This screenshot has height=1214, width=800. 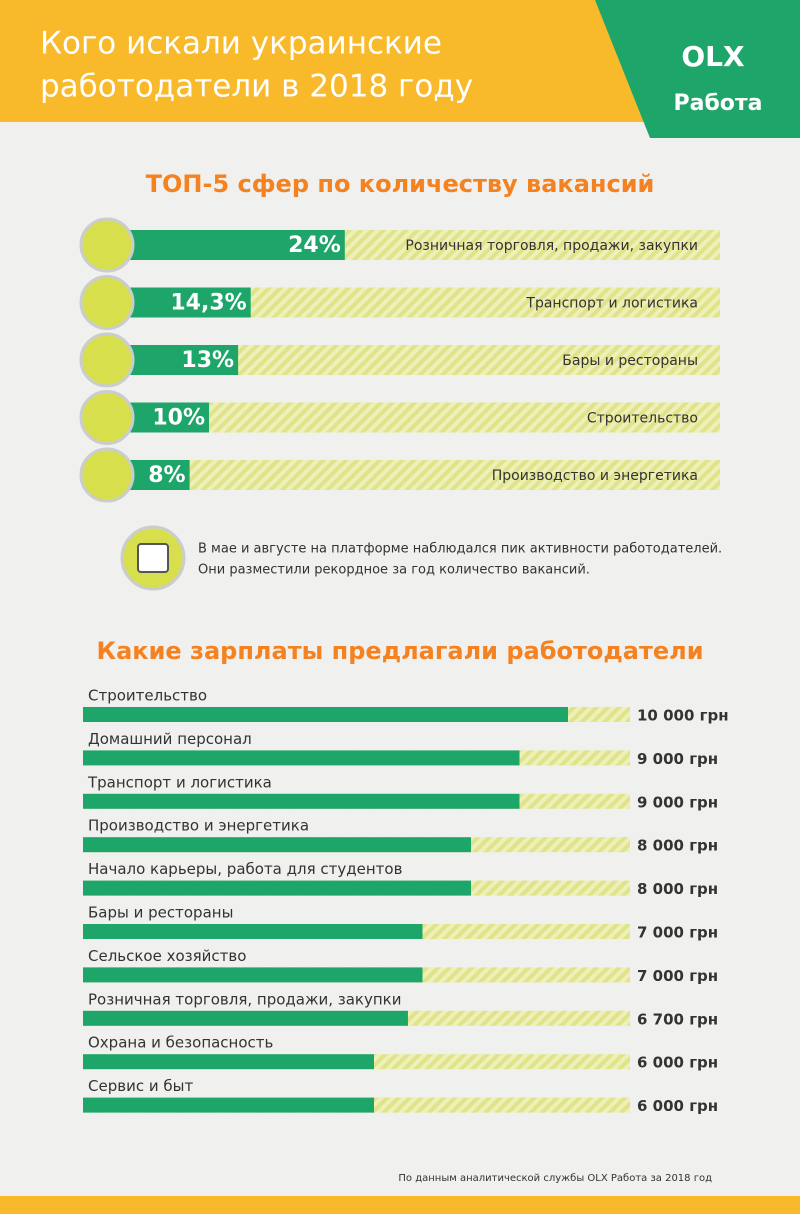 What do you see at coordinates (400, 1205) in the screenshot?
I see `footer-band` at bounding box center [400, 1205].